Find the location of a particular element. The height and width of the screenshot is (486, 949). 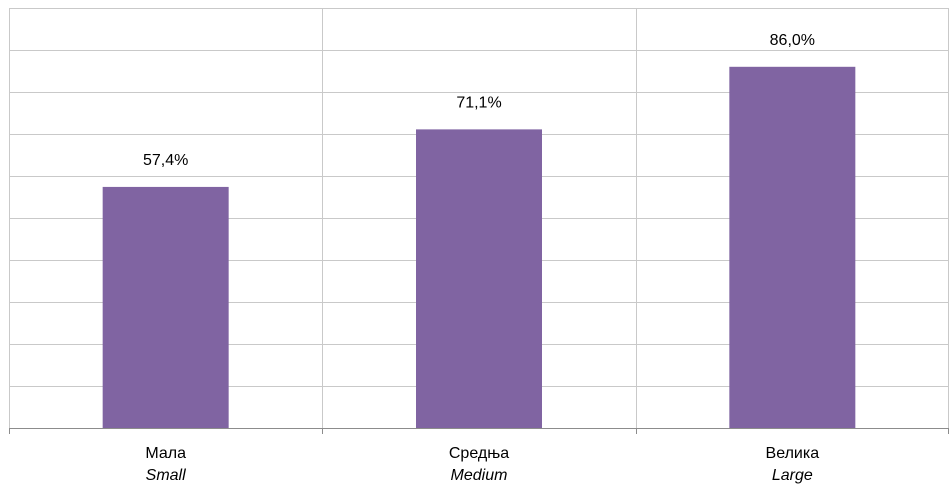

category-sublabel-2: Medium is located at coordinates (479, 475).